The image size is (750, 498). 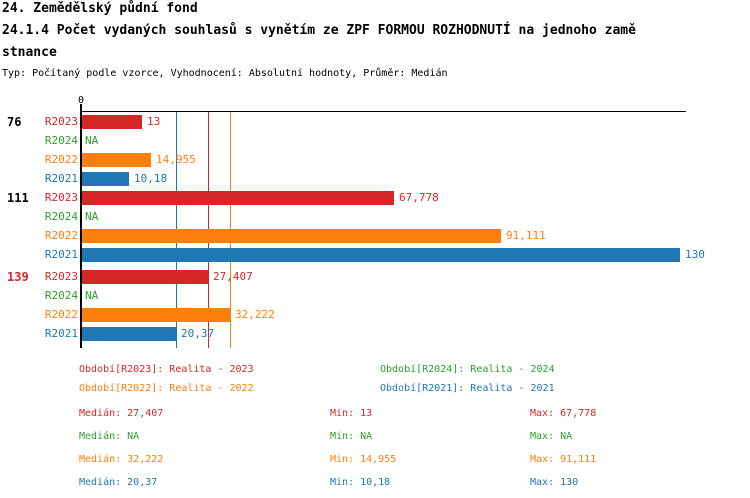 I want to click on stat-min-r2023: Min: 13, so click(x=351, y=413).